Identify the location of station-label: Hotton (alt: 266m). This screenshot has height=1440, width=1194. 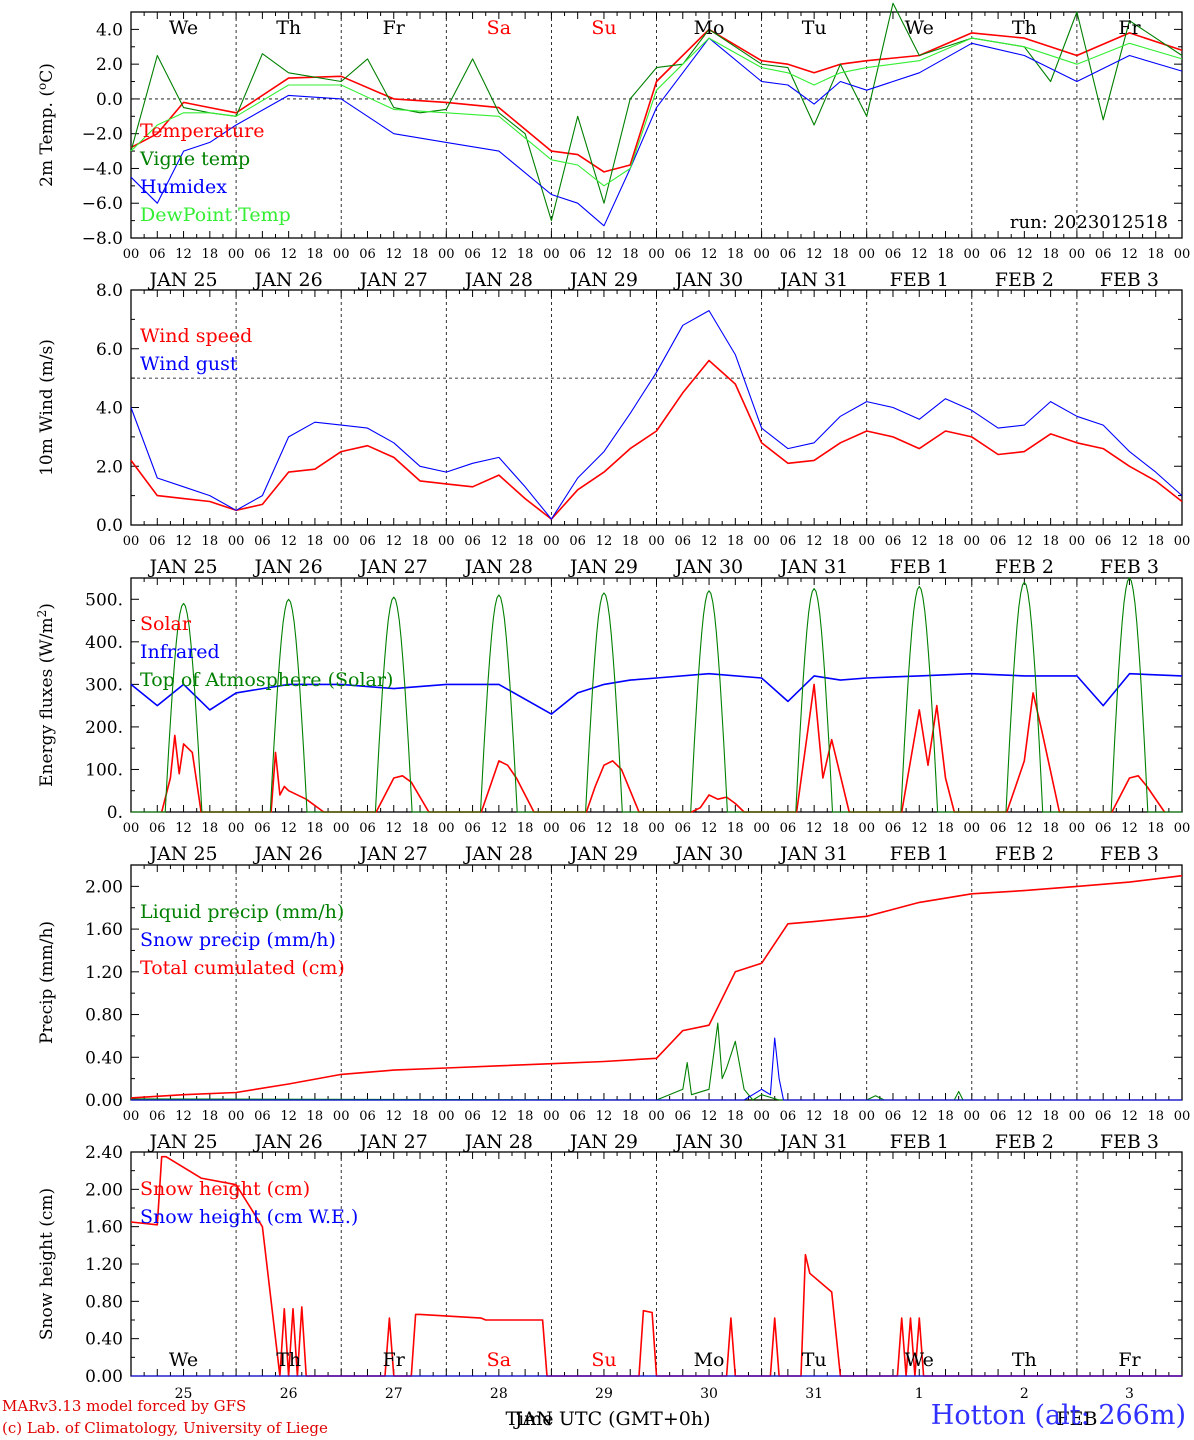
(1058, 1415).